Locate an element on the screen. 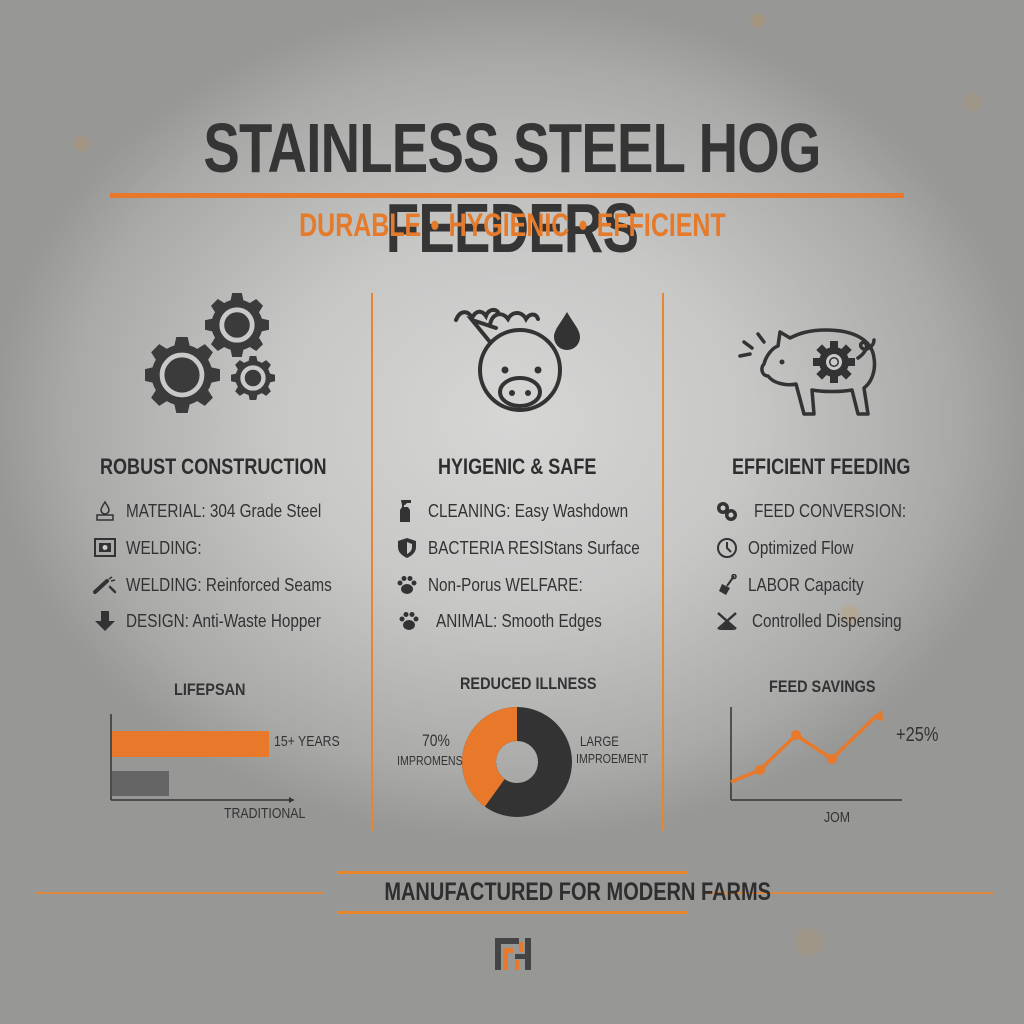  feed-savings-line-chart is located at coordinates (816, 755).